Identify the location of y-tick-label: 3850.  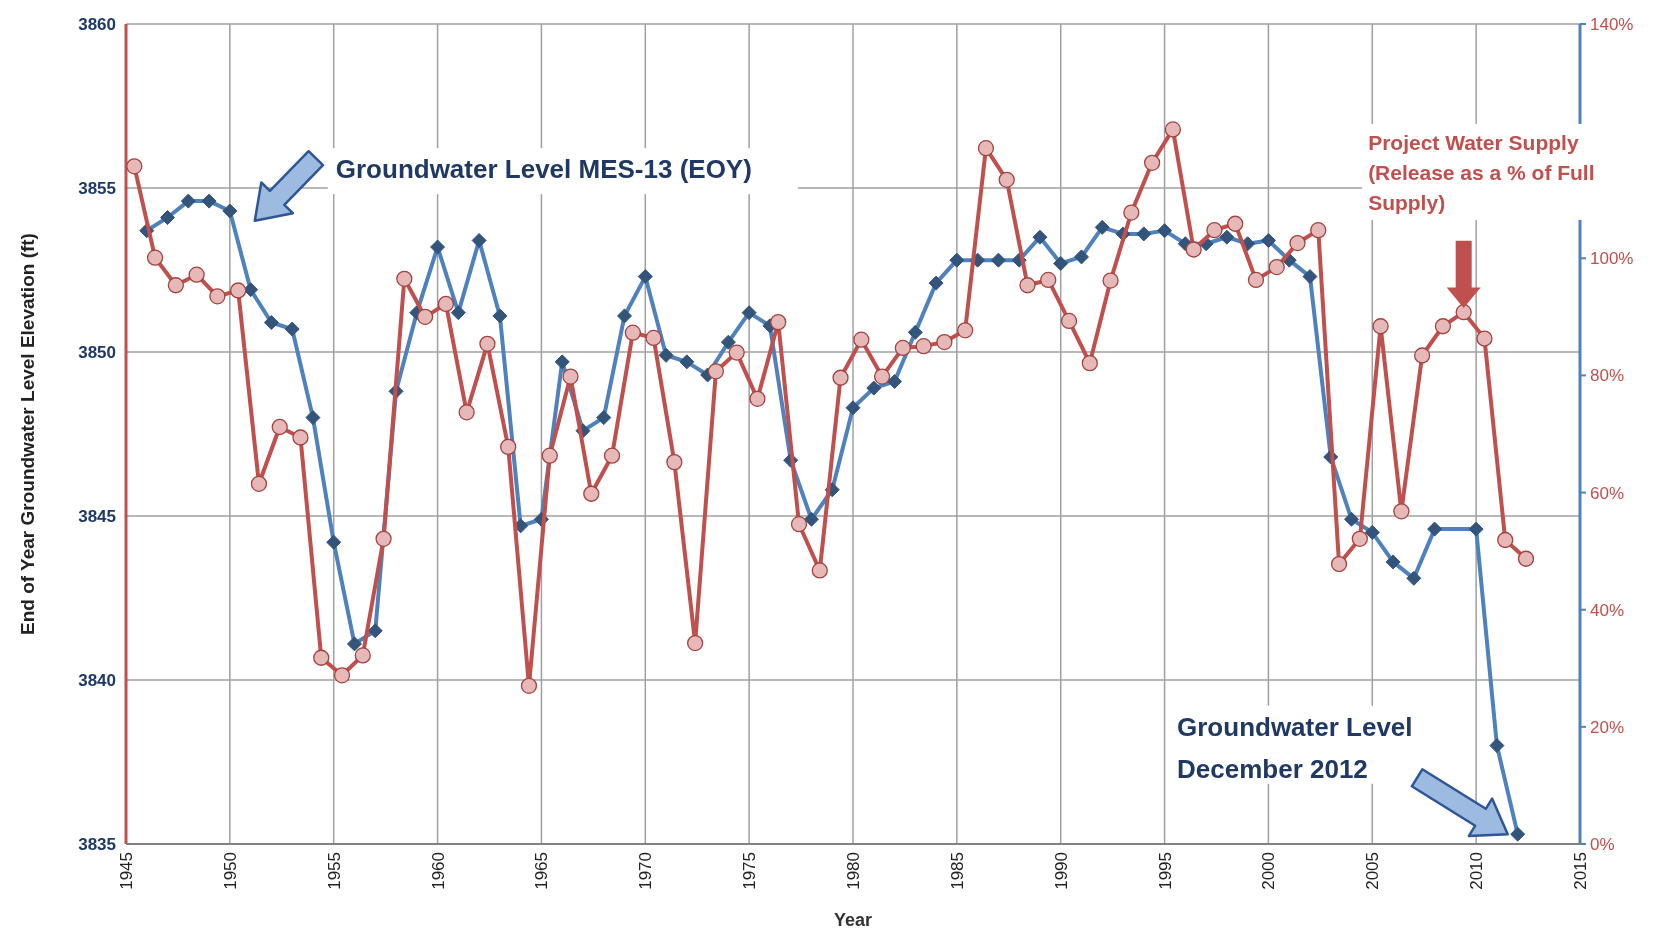
(97, 352).